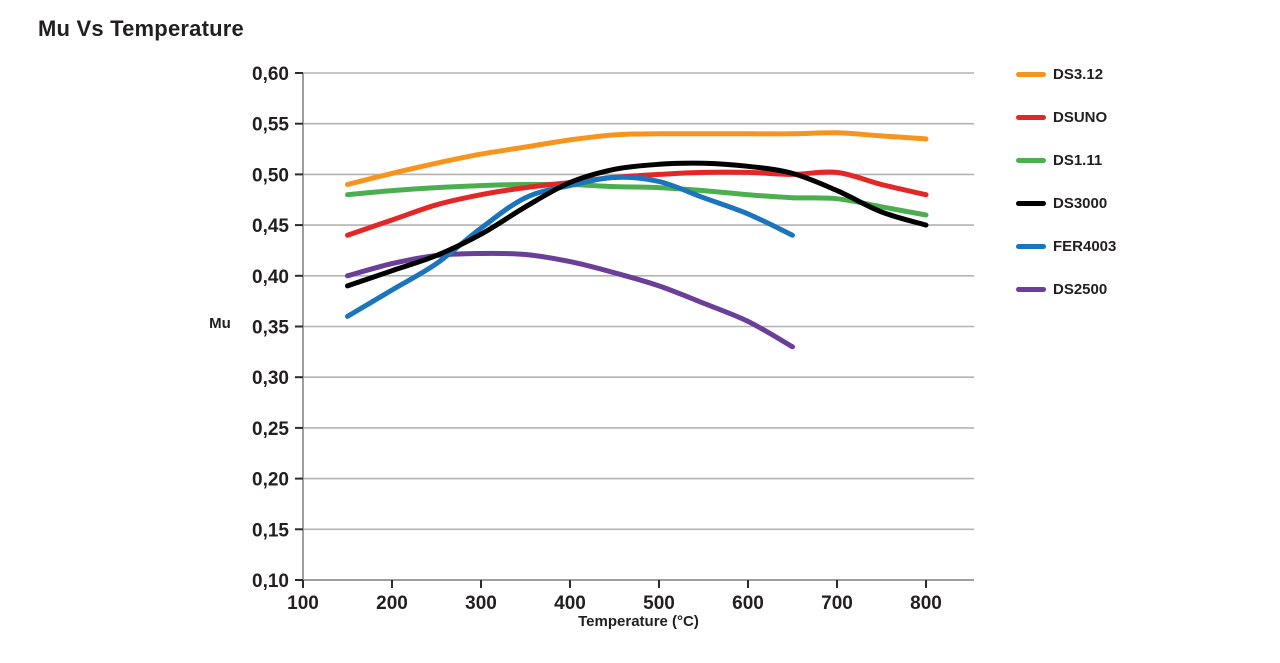 This screenshot has width=1280, height=663. Describe the element at coordinates (1080, 117) in the screenshot. I see `legend-label: DSUNO` at that location.